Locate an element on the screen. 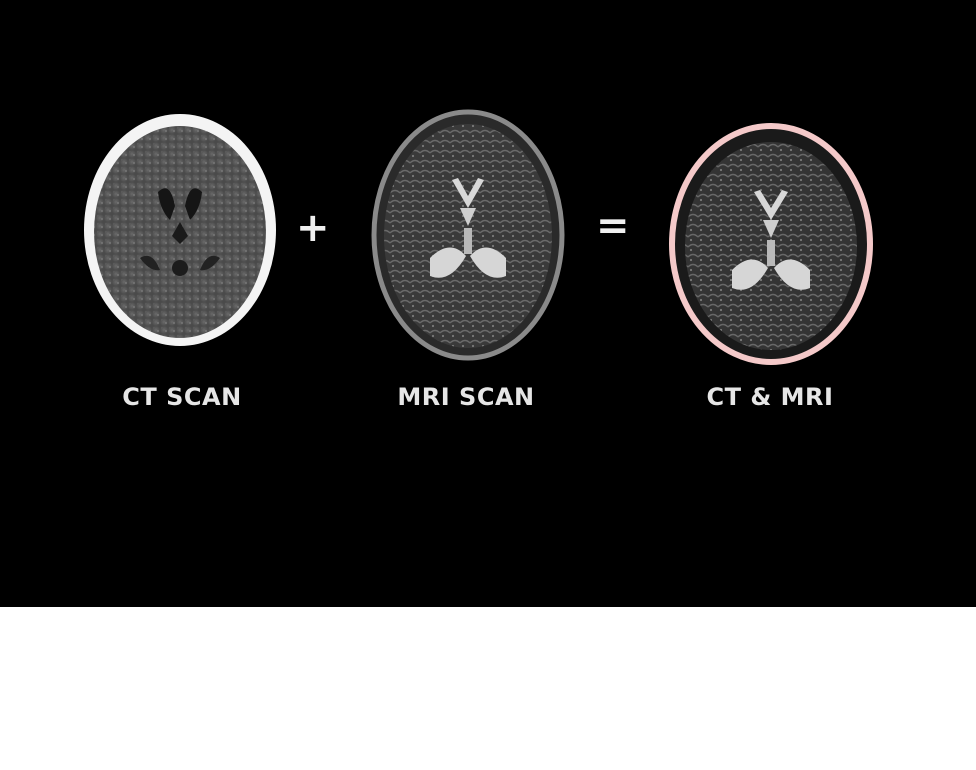  plus-operator: + is located at coordinates (313, 228).